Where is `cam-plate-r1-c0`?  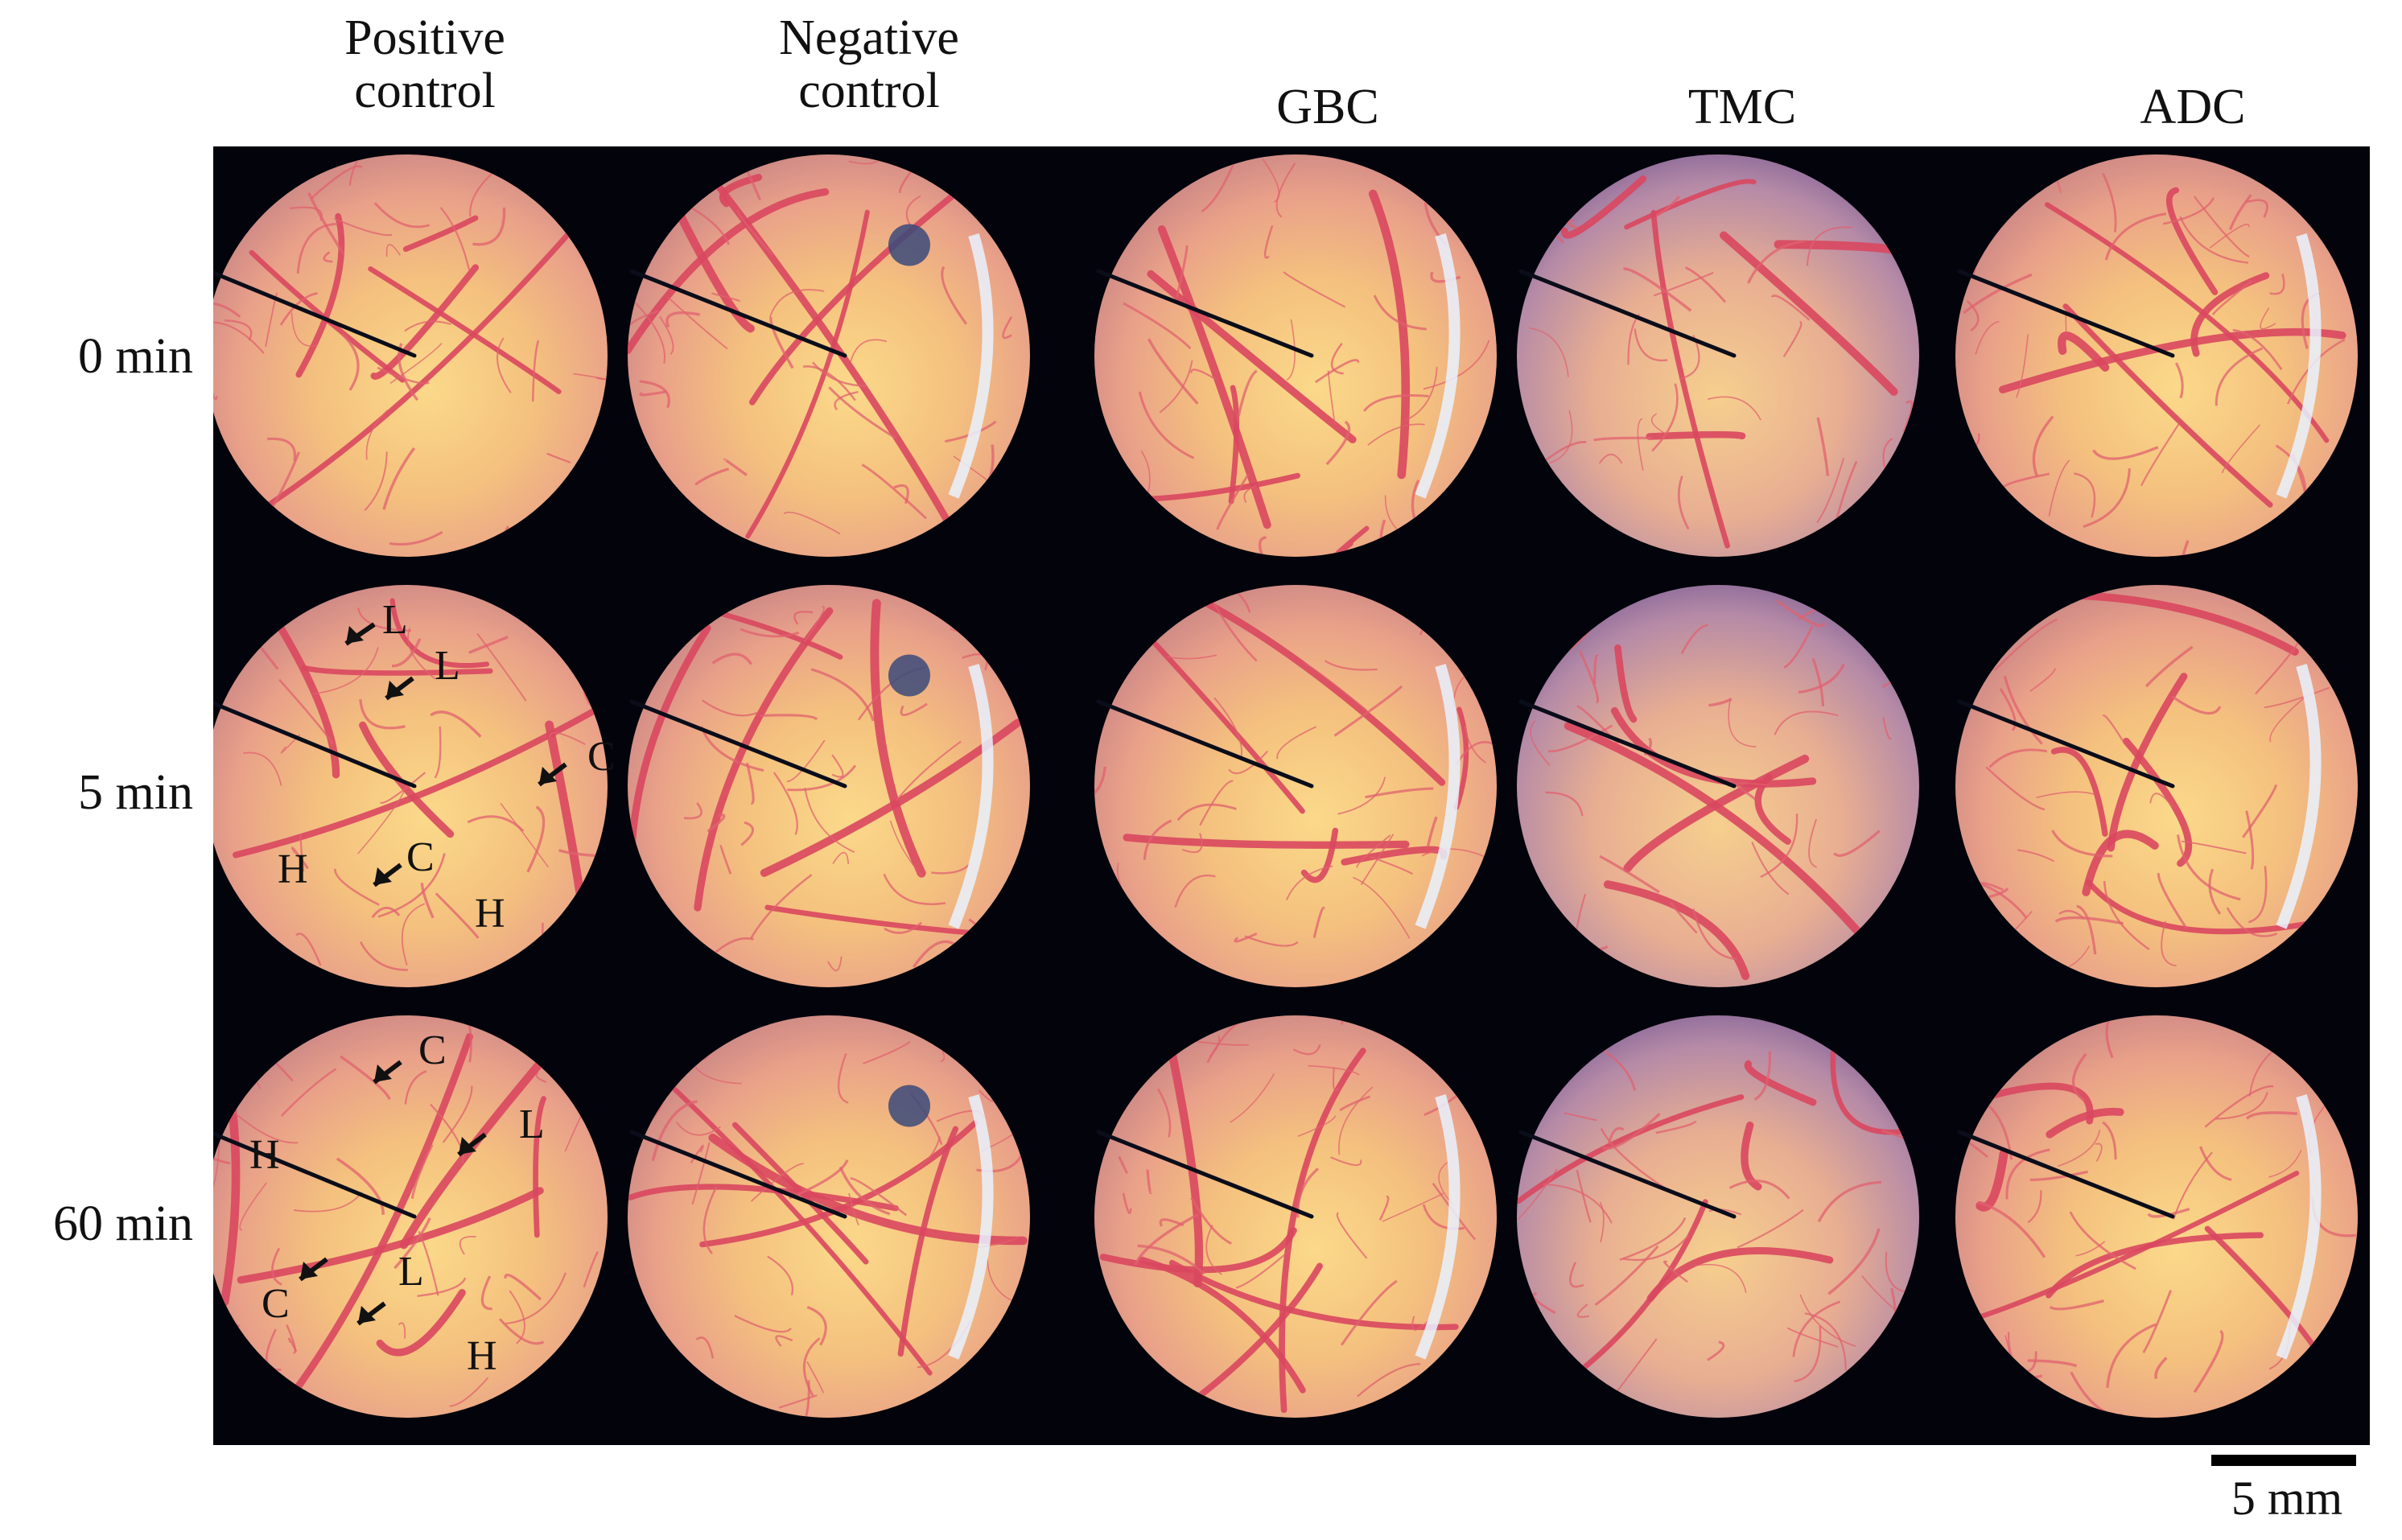
cam-plate-r1-c0 is located at coordinates (410, 786).